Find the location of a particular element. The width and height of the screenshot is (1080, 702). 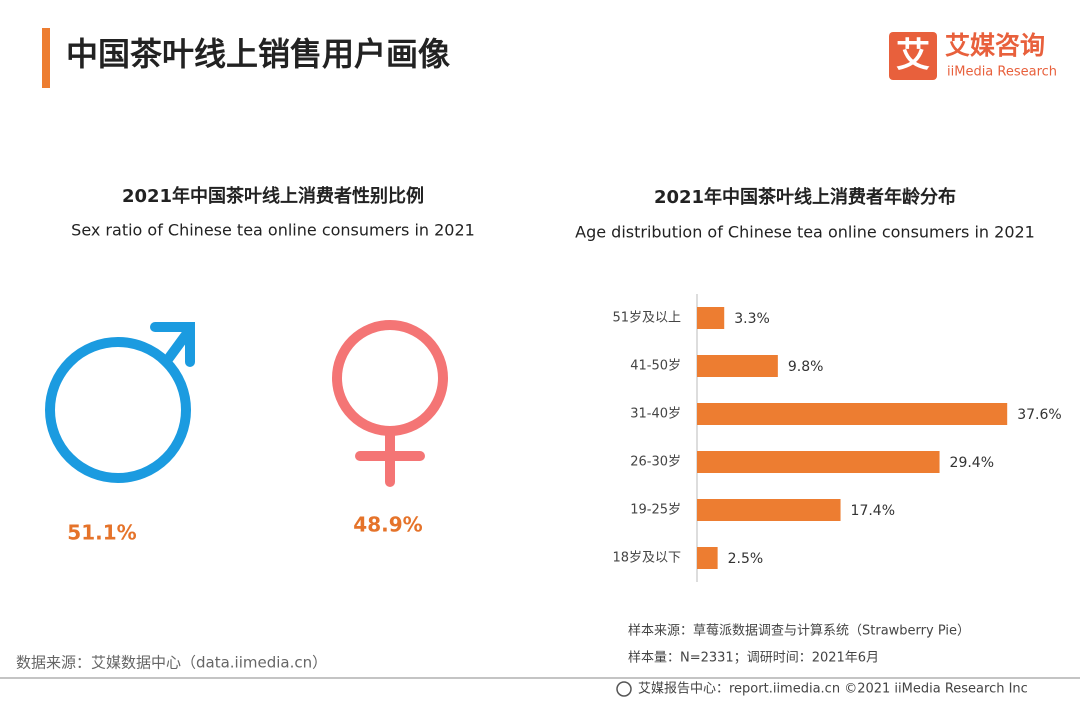

y-tick-label: 18岁及以下 is located at coordinates (646, 558).